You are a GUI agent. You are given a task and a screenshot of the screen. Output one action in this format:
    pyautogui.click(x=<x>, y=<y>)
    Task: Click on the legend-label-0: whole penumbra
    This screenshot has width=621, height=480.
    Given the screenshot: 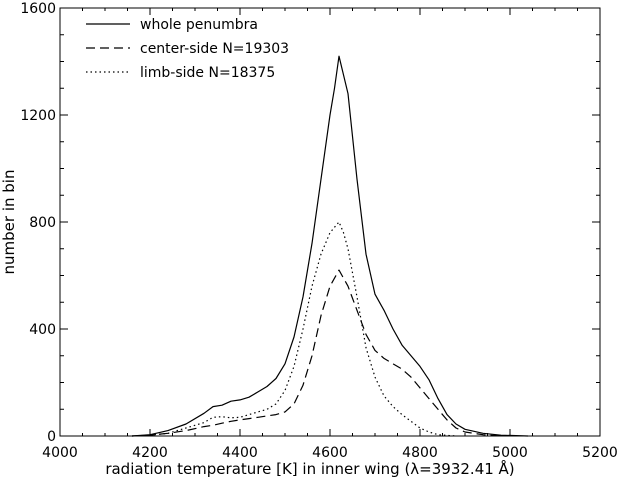 What is the action you would take?
    pyautogui.click(x=199, y=25)
    